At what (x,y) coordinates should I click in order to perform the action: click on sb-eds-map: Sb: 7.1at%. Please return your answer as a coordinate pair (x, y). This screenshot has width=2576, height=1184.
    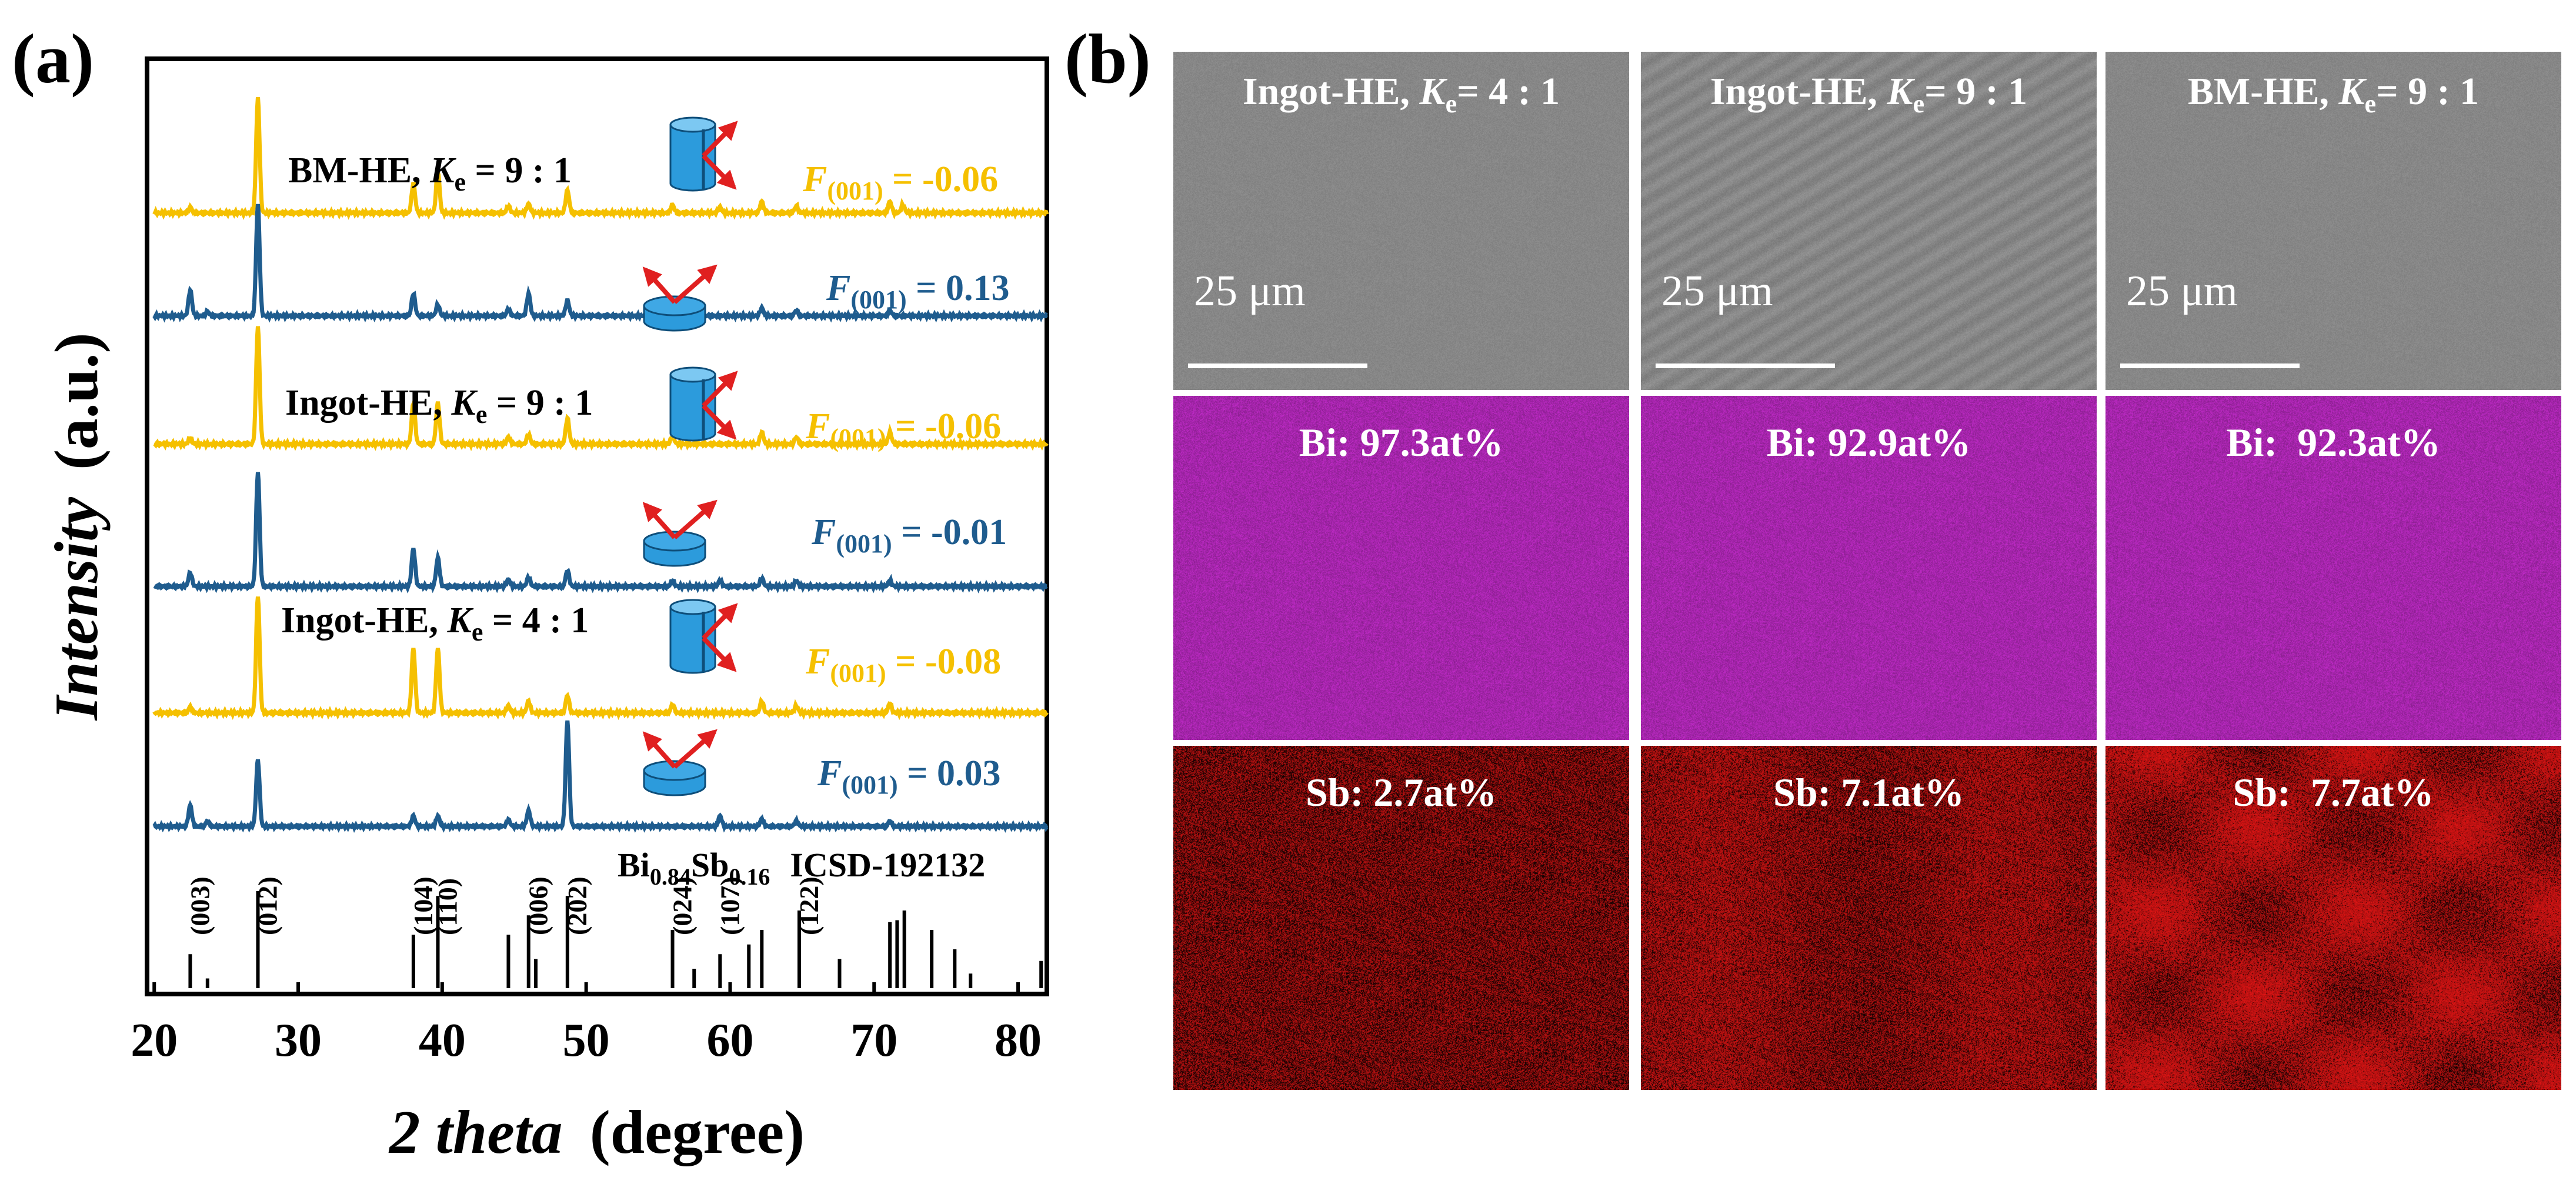
    Looking at the image, I should click on (1869, 918).